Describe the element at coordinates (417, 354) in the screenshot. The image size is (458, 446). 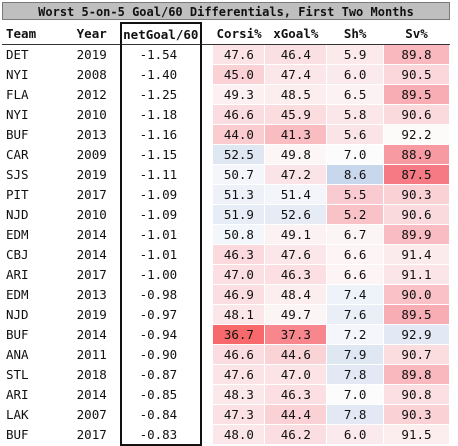
I see `sv-cell: 90.7` at that location.